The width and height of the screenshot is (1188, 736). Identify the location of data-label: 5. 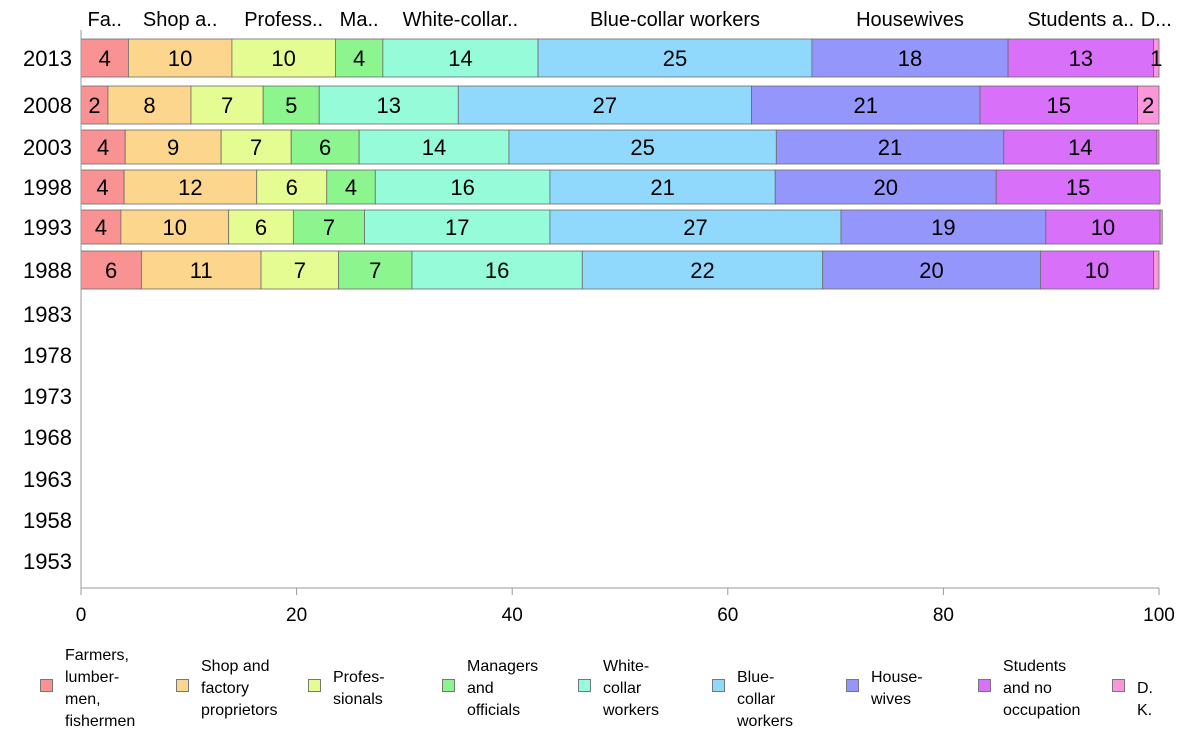
(291, 105).